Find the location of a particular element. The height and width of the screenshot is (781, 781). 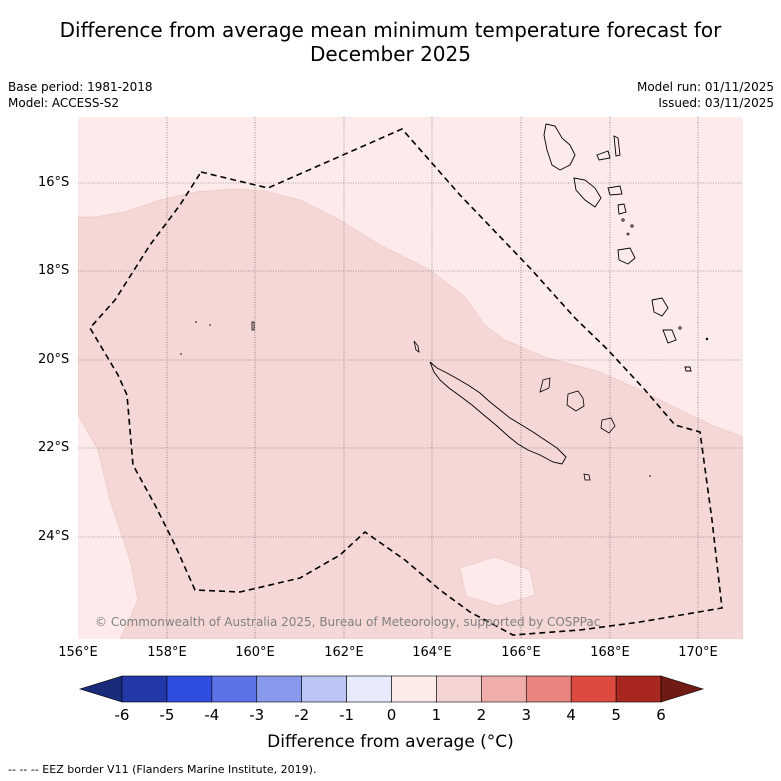

colorbar-tick-label: -4 is located at coordinates (212, 715).